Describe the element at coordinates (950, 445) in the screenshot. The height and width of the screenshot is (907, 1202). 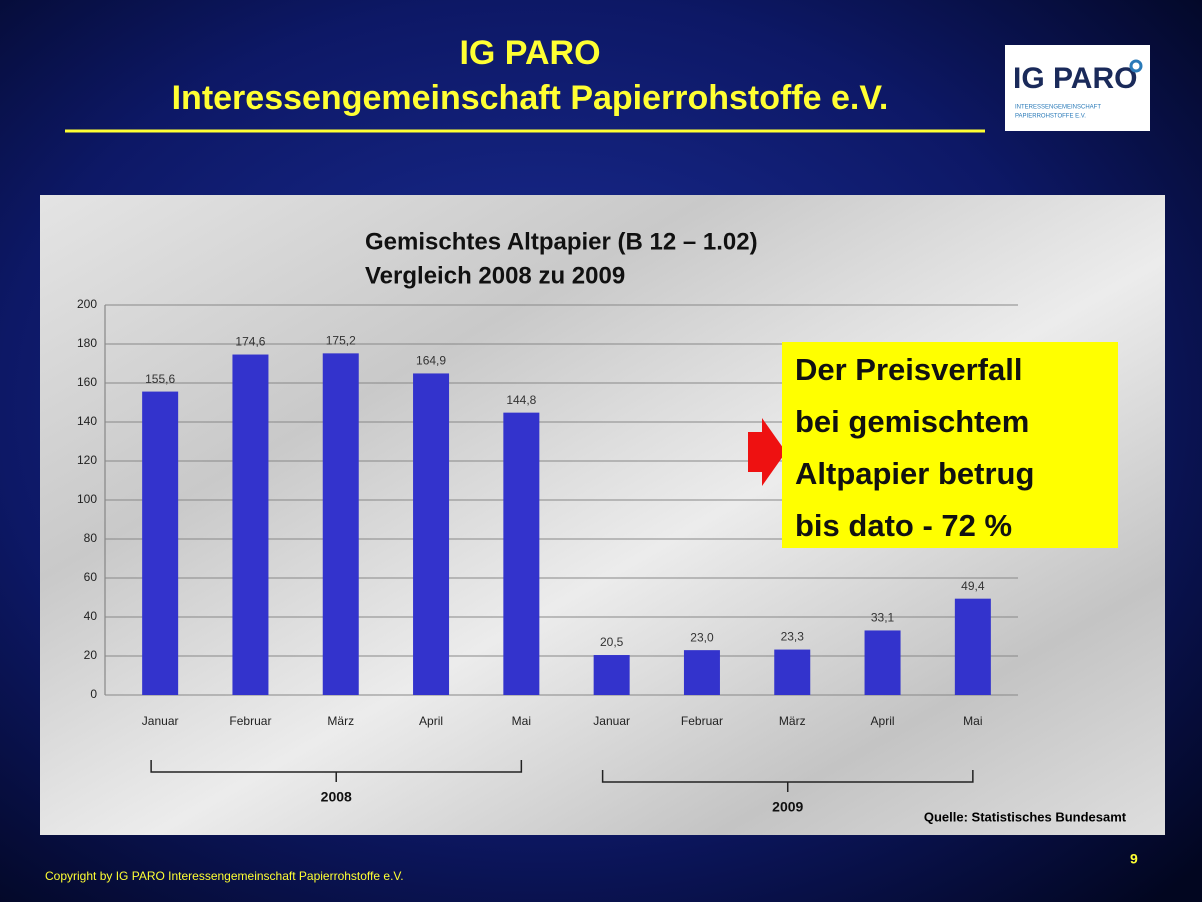
I see `callout-box` at that location.